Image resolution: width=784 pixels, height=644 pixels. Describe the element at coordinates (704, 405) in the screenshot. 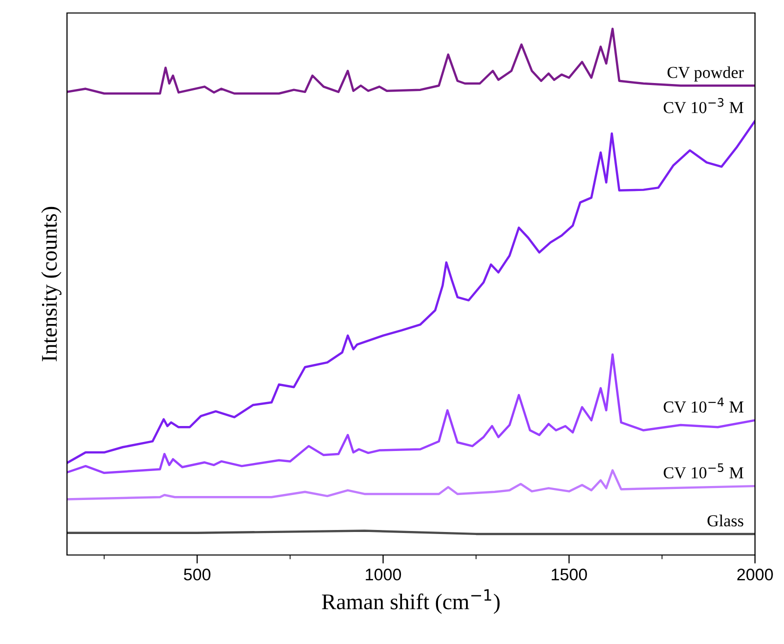

I see `series-label: CV 10$^{−4}$ M` at that location.